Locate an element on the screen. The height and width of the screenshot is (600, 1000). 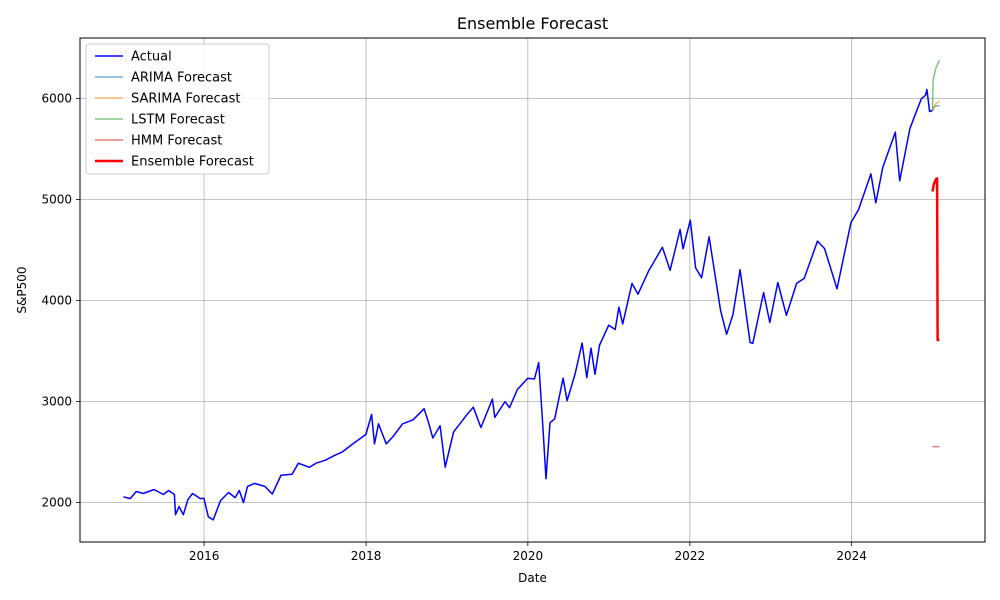
legend-label: SARIMA Forecast is located at coordinates (186, 99).